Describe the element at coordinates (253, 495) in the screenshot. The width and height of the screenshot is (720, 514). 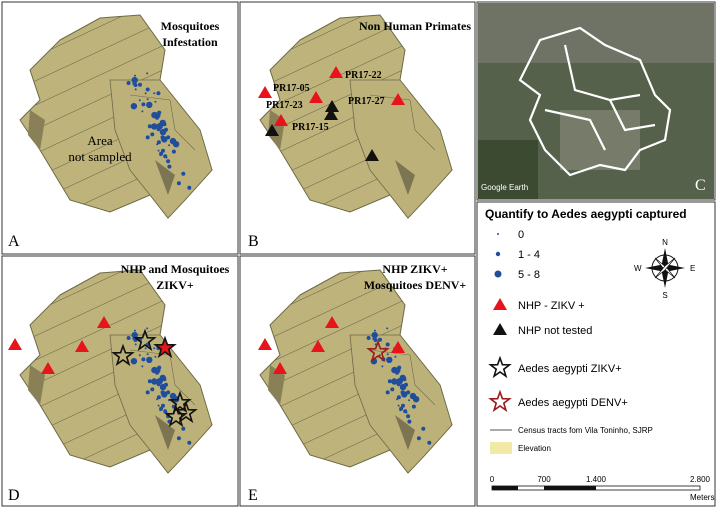
I see `panel-letter: E` at that location.